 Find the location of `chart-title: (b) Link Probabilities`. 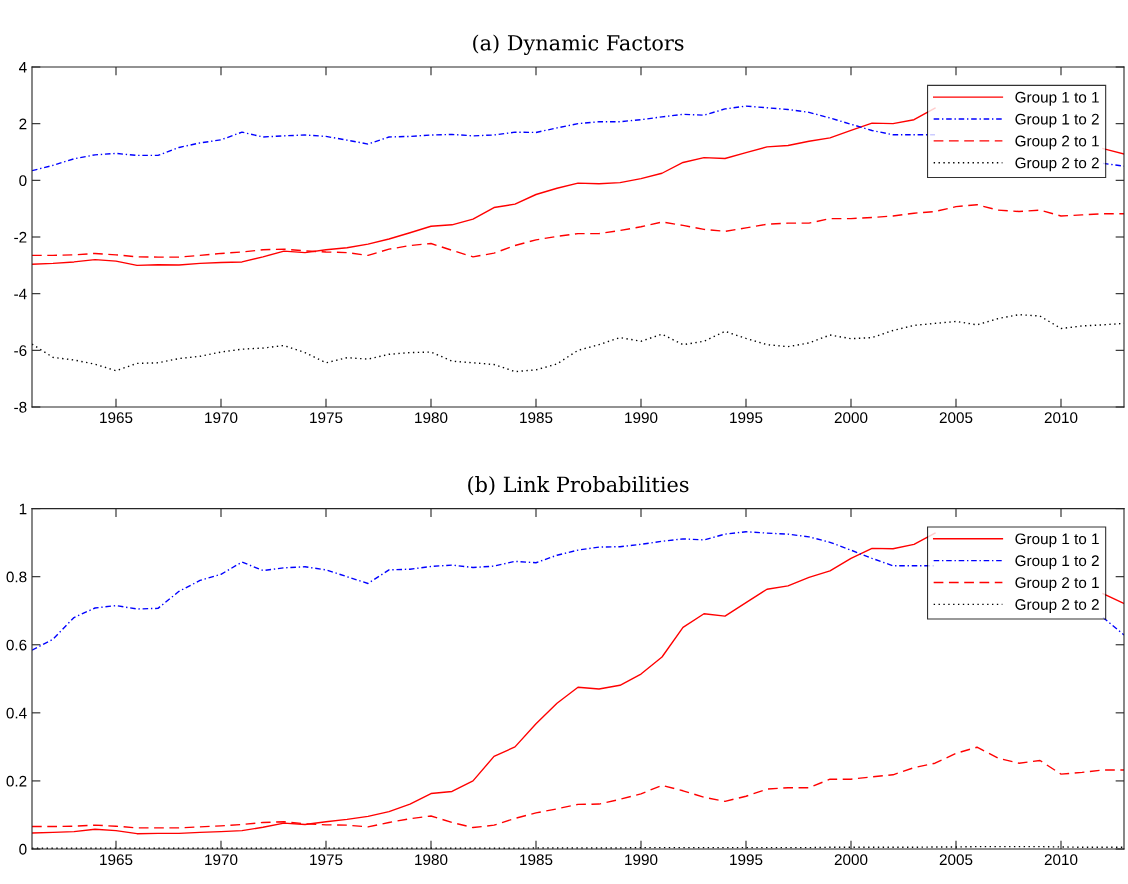

chart-title: (b) Link Probabilities is located at coordinates (578, 486).